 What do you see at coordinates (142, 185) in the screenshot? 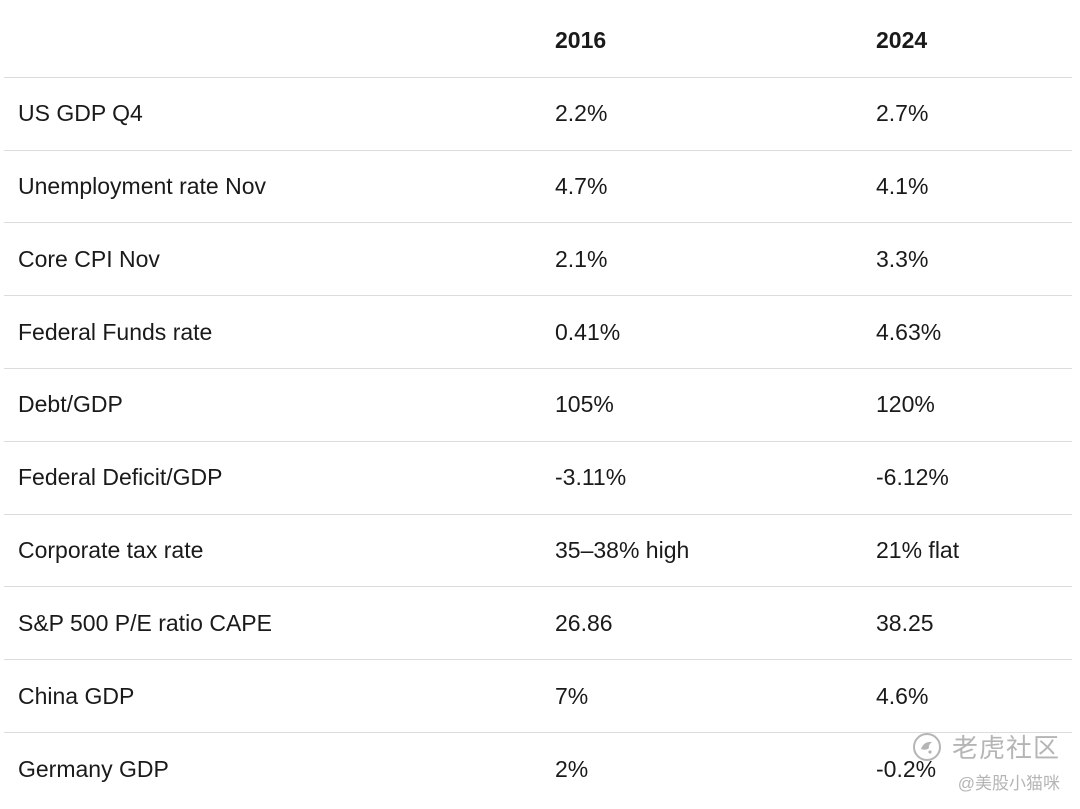
I see `row-label: Unemployment rate Nov` at bounding box center [142, 185].